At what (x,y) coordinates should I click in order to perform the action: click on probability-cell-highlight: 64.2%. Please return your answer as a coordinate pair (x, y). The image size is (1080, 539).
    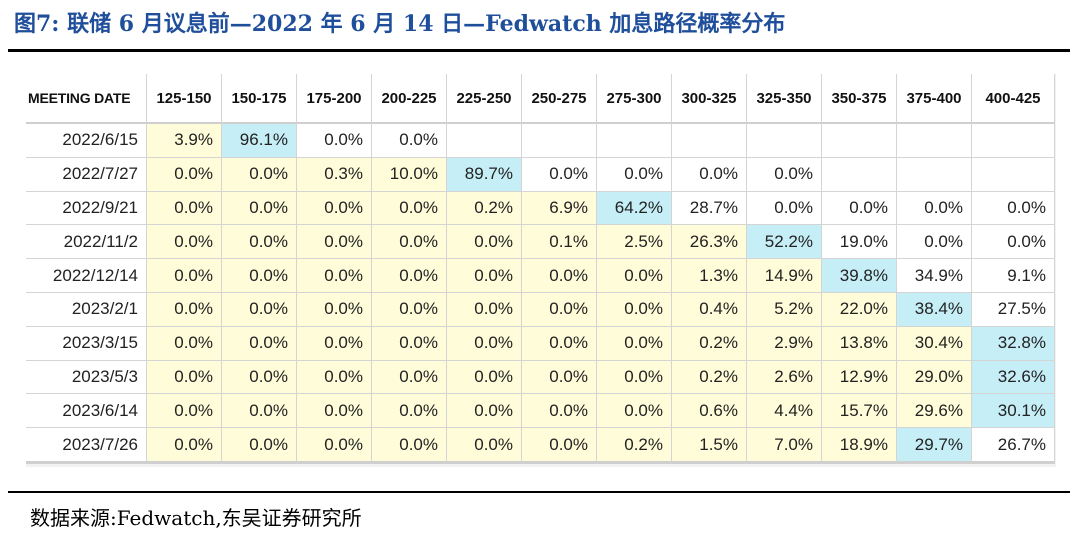
    Looking at the image, I should click on (634, 208).